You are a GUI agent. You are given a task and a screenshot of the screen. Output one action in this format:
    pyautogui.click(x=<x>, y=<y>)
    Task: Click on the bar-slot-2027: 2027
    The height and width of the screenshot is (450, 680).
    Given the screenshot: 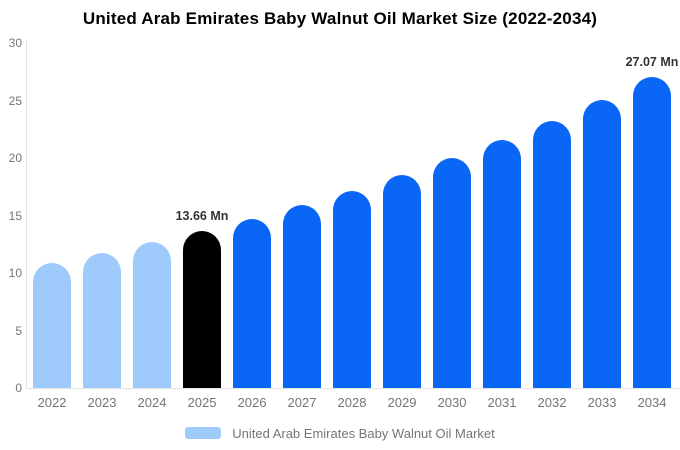 What is the action you would take?
    pyautogui.click(x=302, y=226)
    